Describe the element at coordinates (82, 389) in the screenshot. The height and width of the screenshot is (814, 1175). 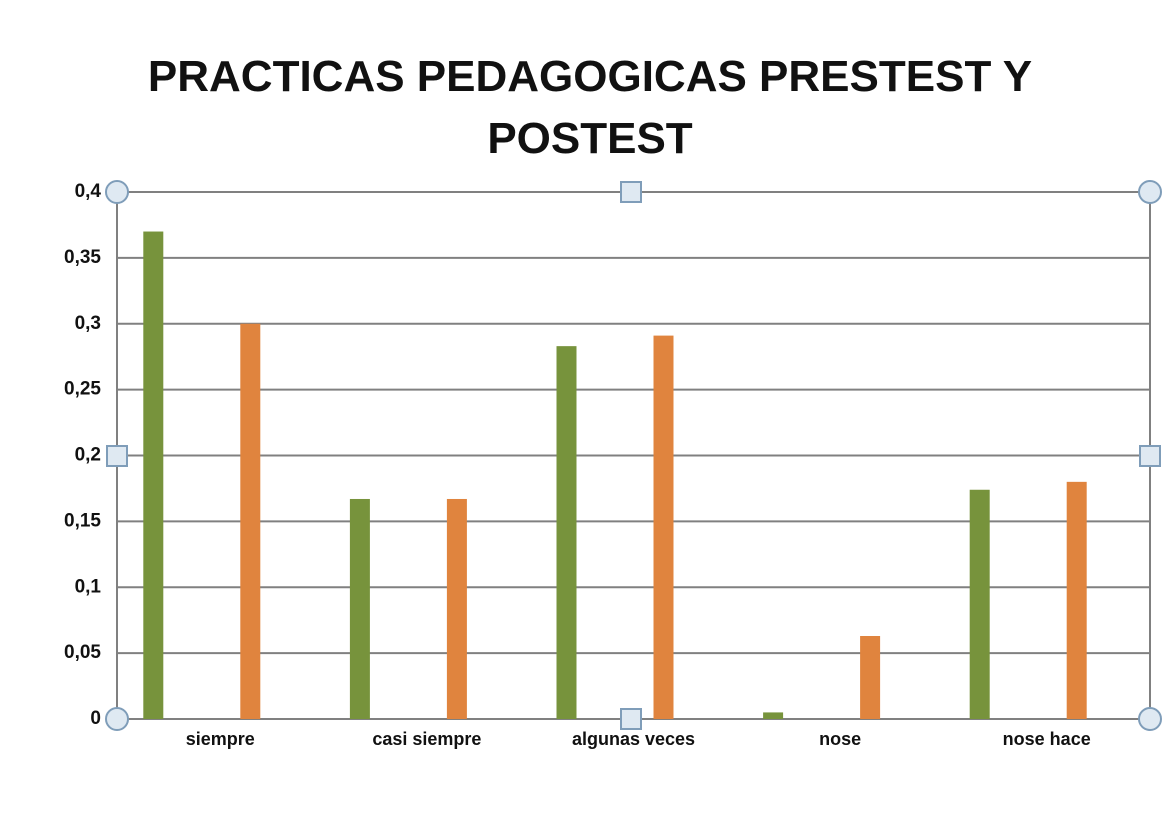
I see `y-tick-label: 0,25` at that location.